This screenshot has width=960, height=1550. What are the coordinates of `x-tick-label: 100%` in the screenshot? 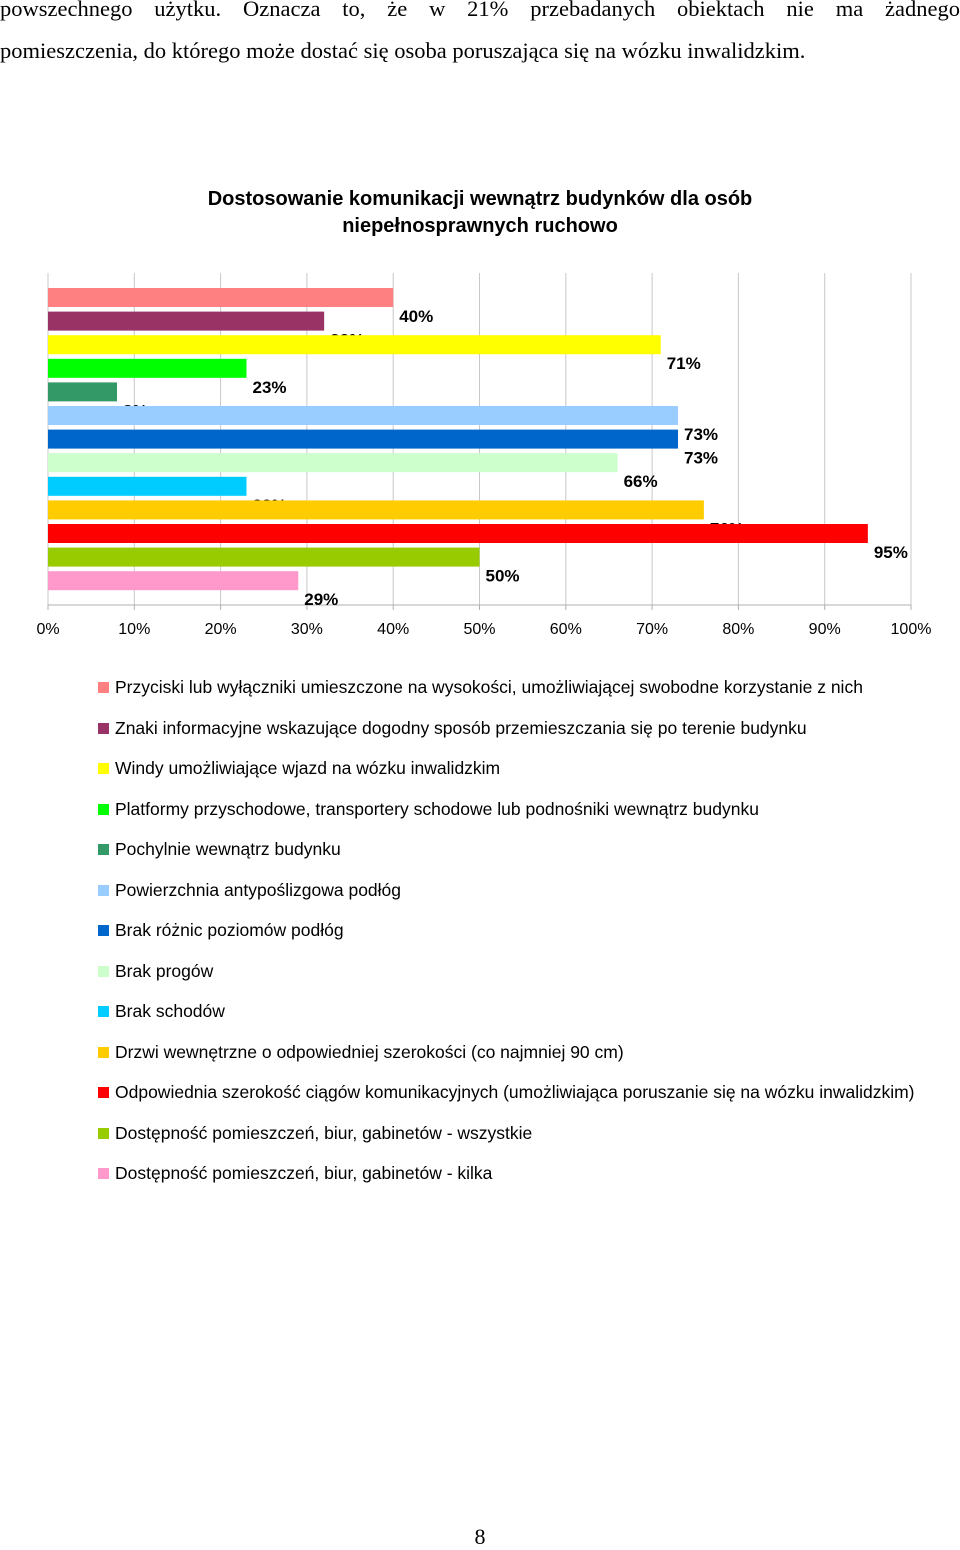 It's located at (911, 629).